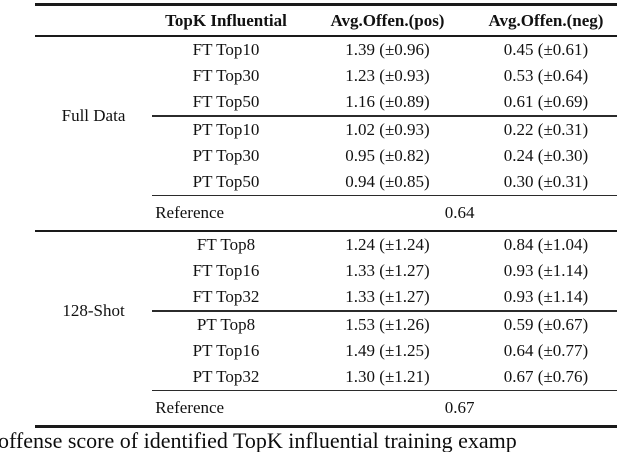 This screenshot has width=640, height=452. Describe the element at coordinates (546, 20) in the screenshot. I see `header-avg-offen-neg: Avg.Offen.(neg)` at that location.